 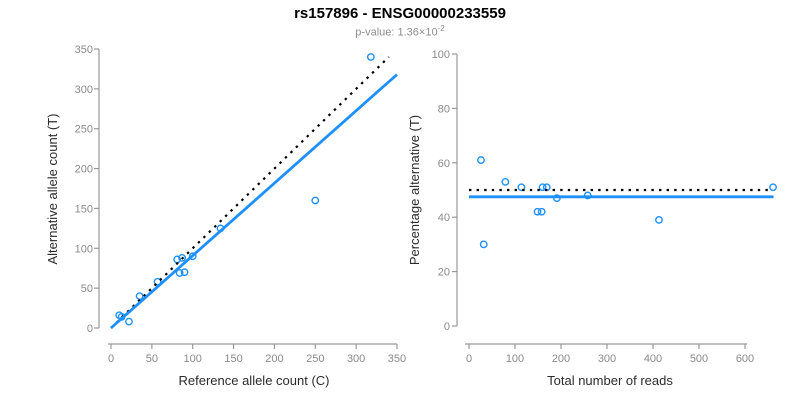 What do you see at coordinates (84, 130) in the screenshot?
I see `y-tick-label: 250` at bounding box center [84, 130].